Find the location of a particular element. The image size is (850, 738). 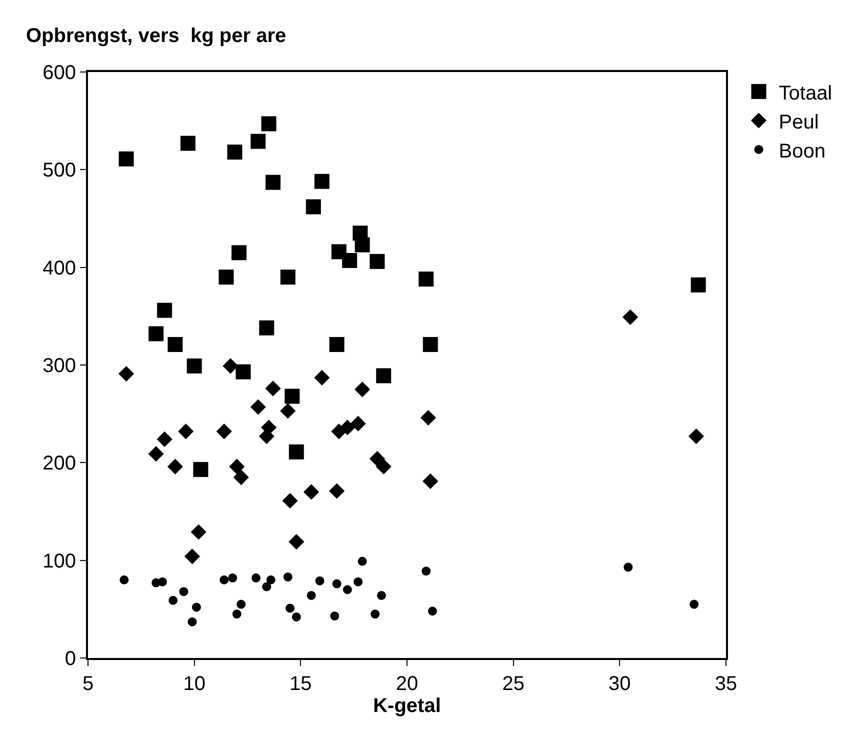

legend-label: Peul is located at coordinates (798, 122).